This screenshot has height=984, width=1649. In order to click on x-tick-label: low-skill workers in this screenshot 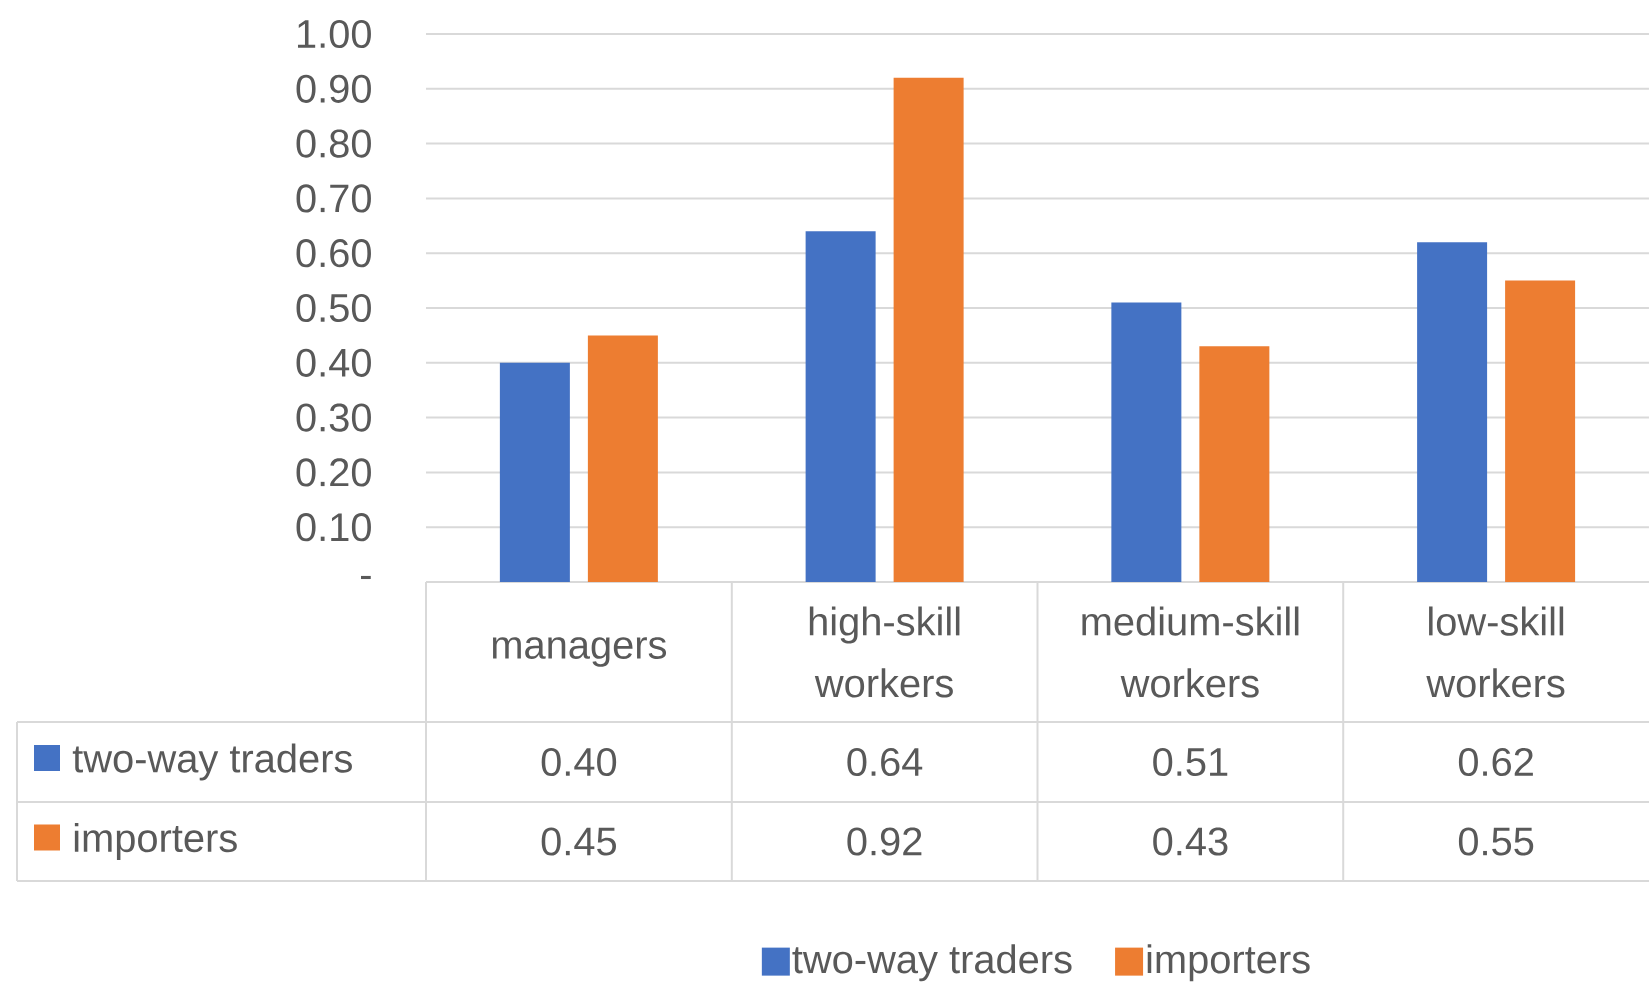, I will do `click(1495, 652)`.